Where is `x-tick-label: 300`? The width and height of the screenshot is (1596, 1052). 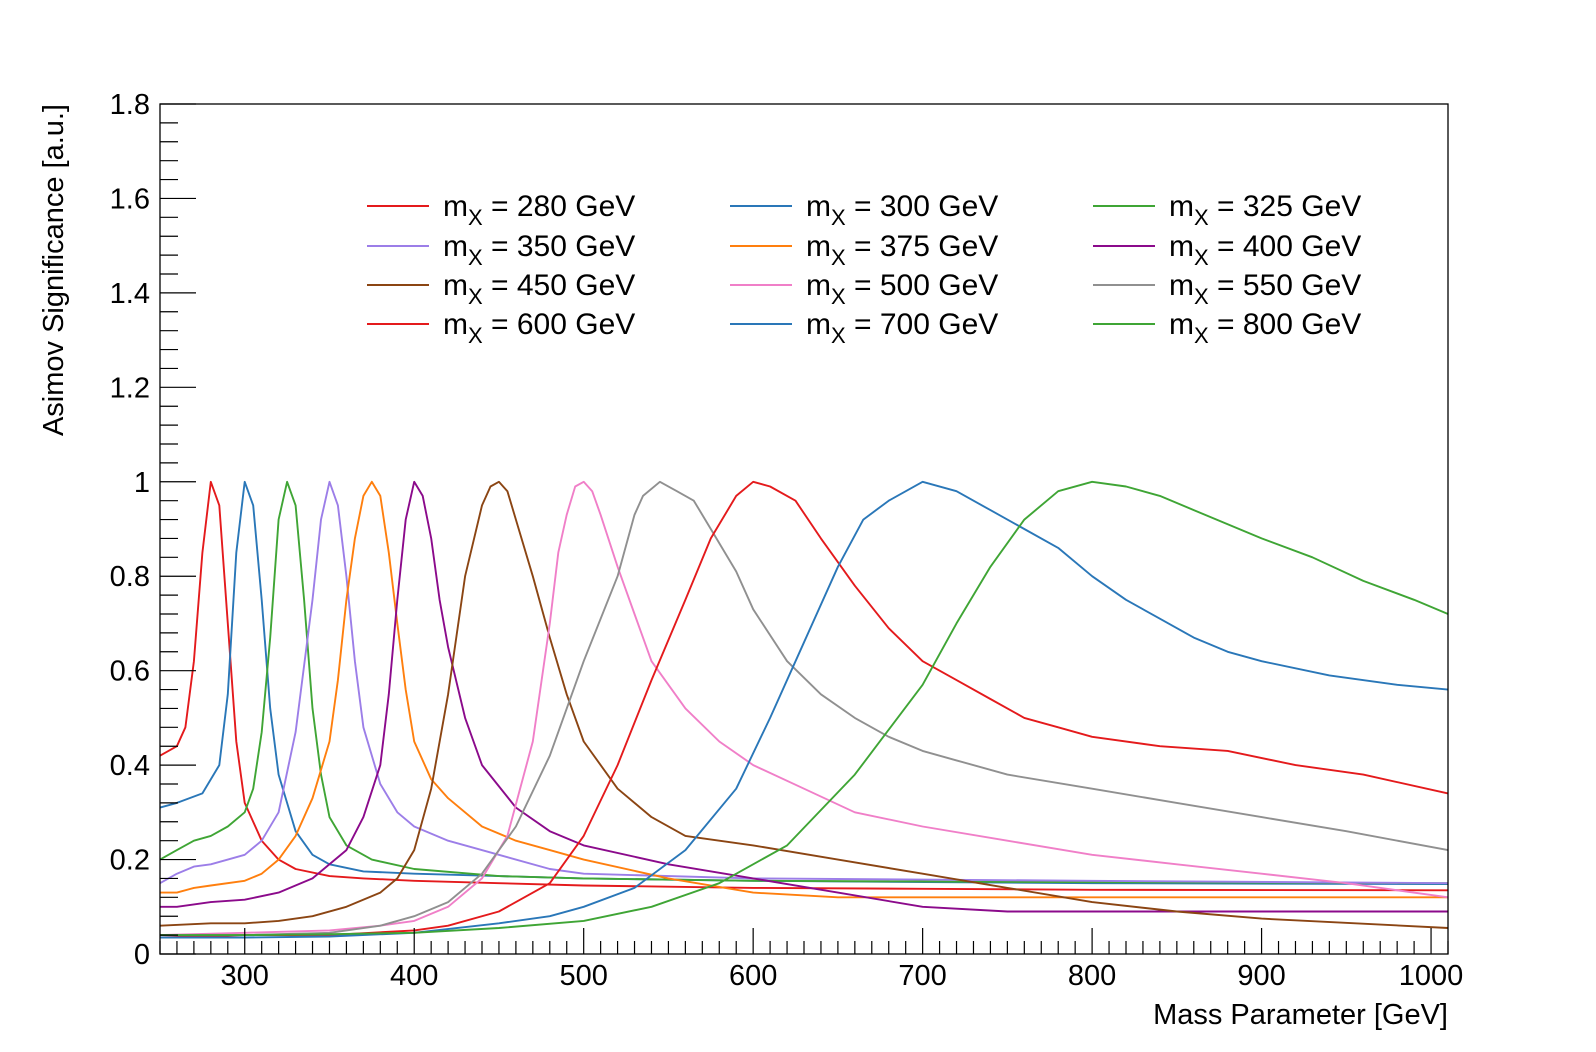
x-tick-label: 300 is located at coordinates (245, 976).